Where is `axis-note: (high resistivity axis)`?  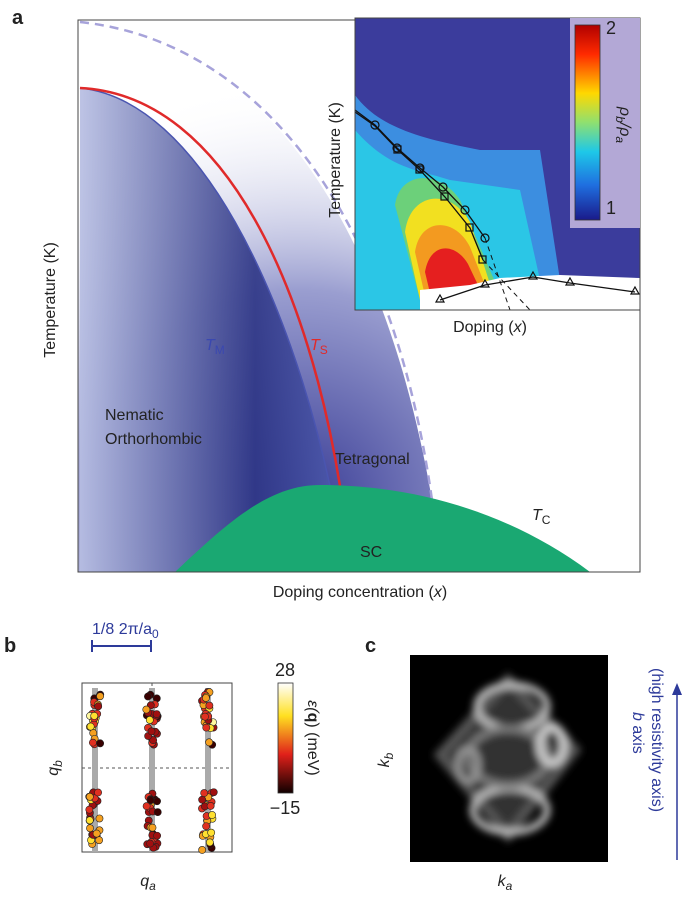 axis-note: (high resistivity axis) is located at coordinates (656, 740).